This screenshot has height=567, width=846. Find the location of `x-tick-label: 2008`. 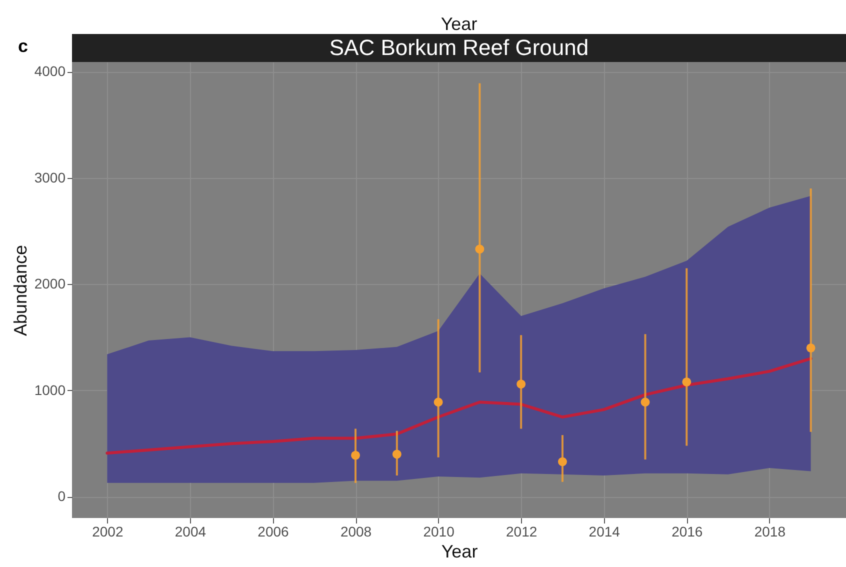

x-tick-label: 2008 is located at coordinates (356, 532).